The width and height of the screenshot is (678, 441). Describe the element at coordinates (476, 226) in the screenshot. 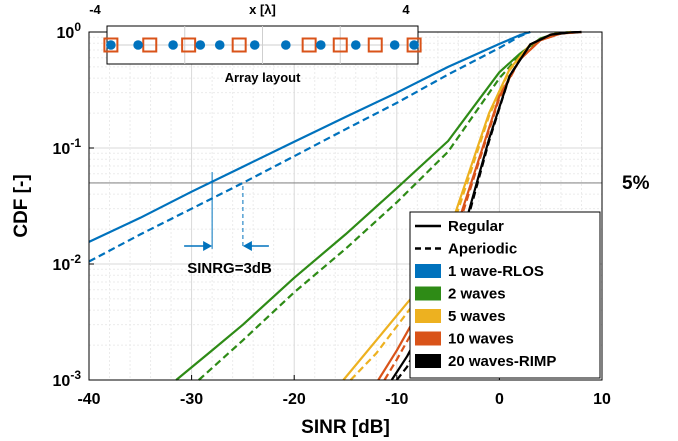

I see `legend-label: Regular` at that location.